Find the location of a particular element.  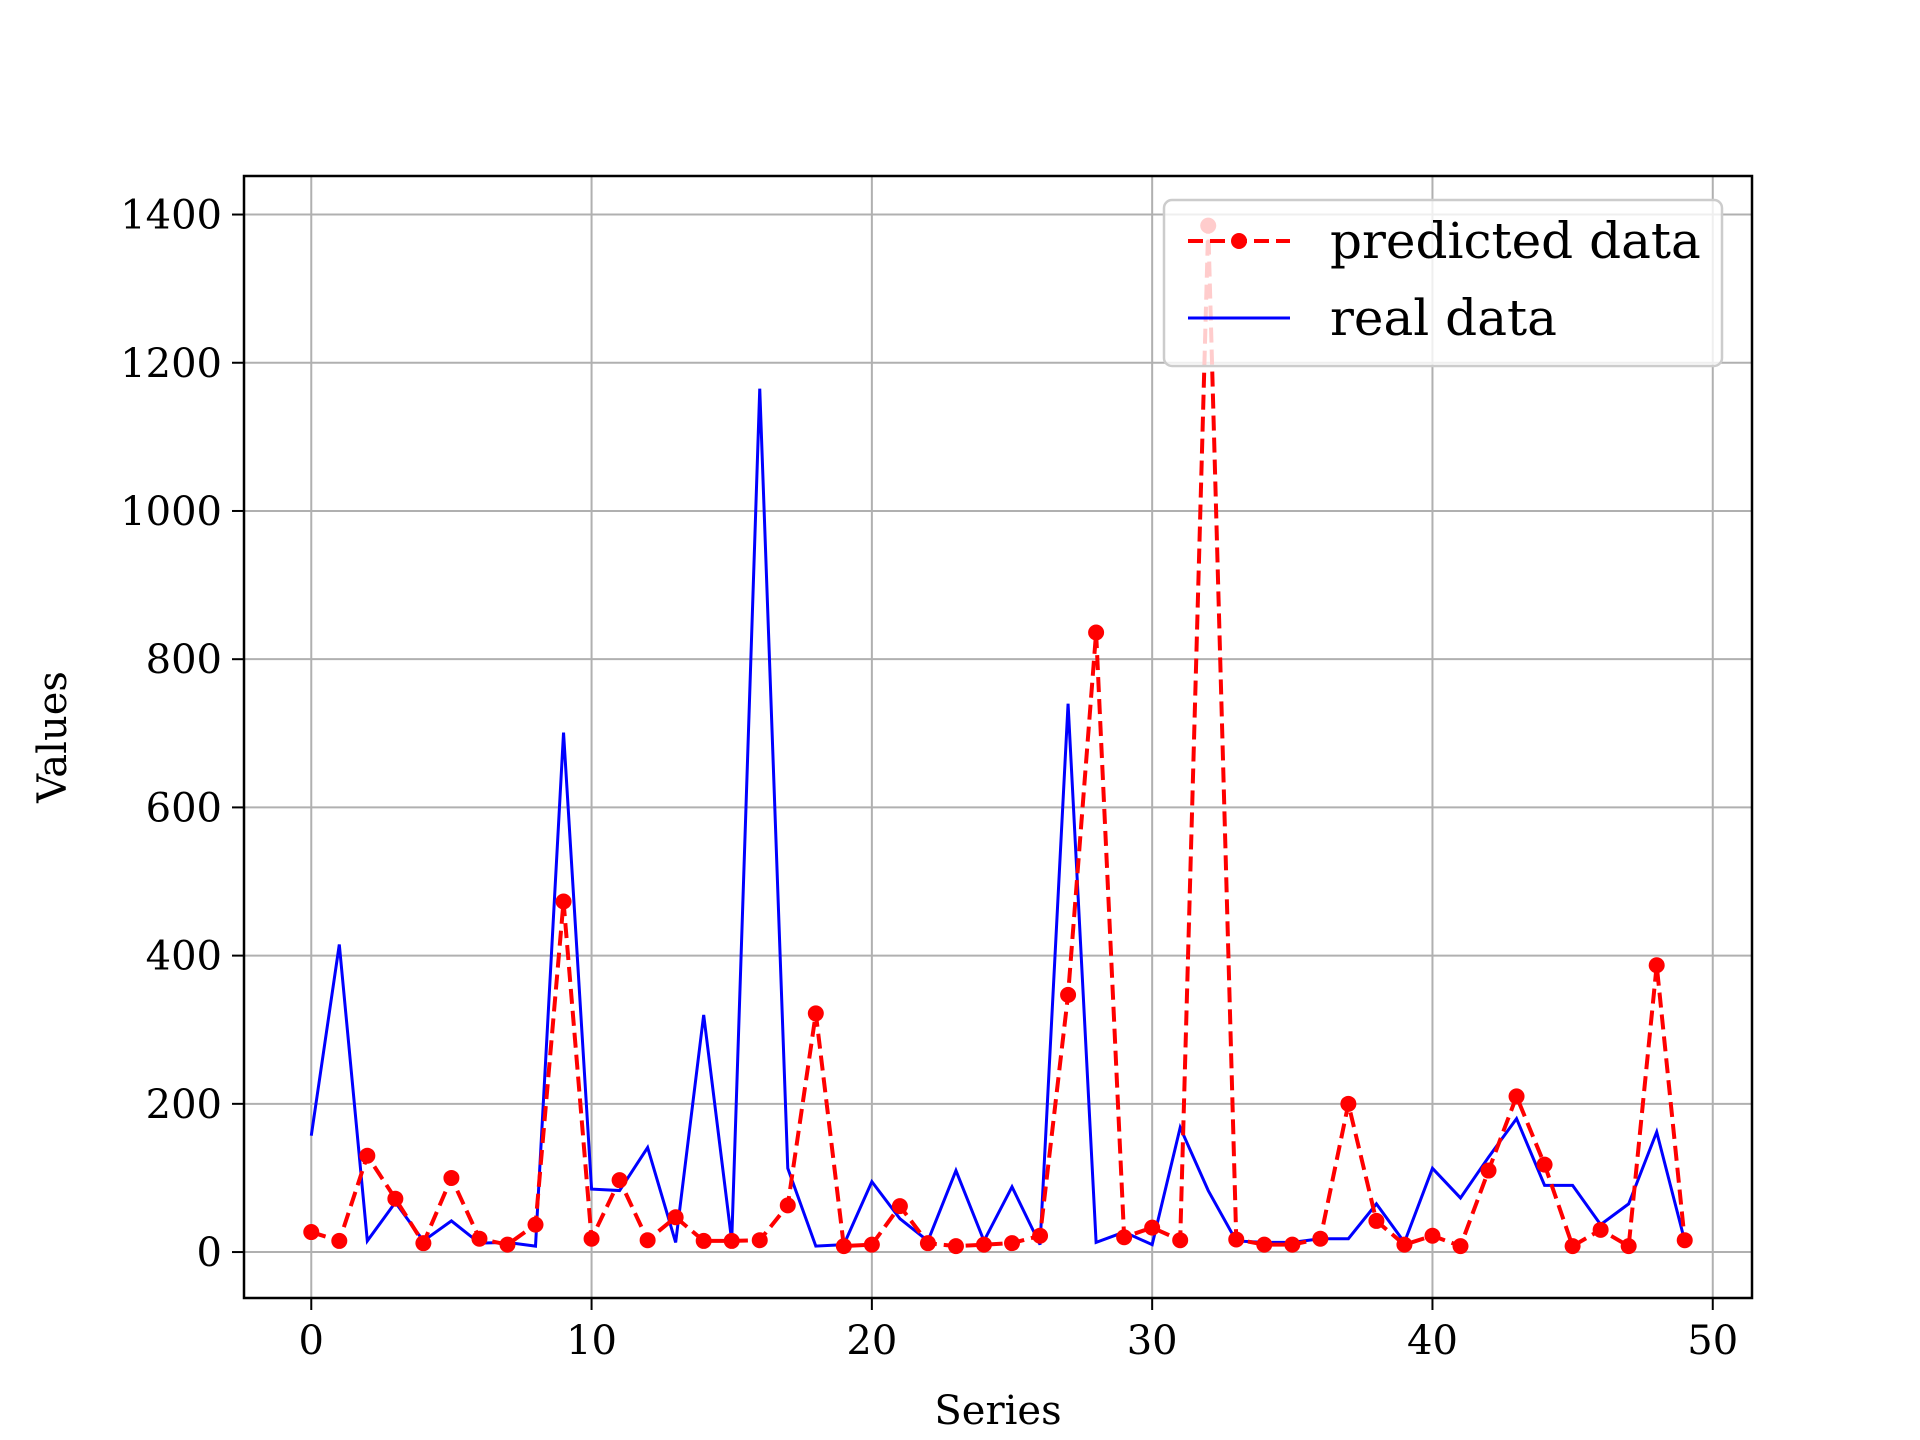

x-tick-label: 0 is located at coordinates (311, 1341).